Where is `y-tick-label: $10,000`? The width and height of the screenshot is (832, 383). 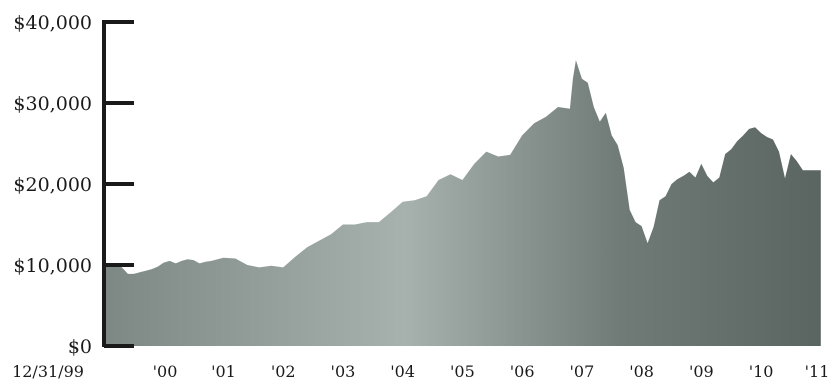
y-tick-label: $10,000 is located at coordinates (52, 266).